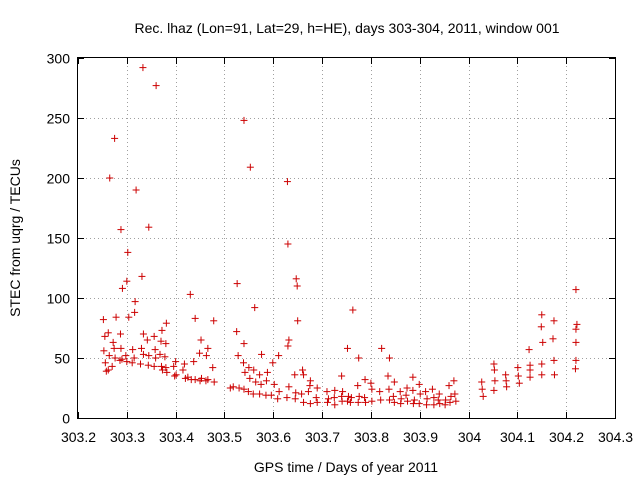  Describe the element at coordinates (517, 437) in the screenshot. I see `x-tick-label: 304.1` at that location.